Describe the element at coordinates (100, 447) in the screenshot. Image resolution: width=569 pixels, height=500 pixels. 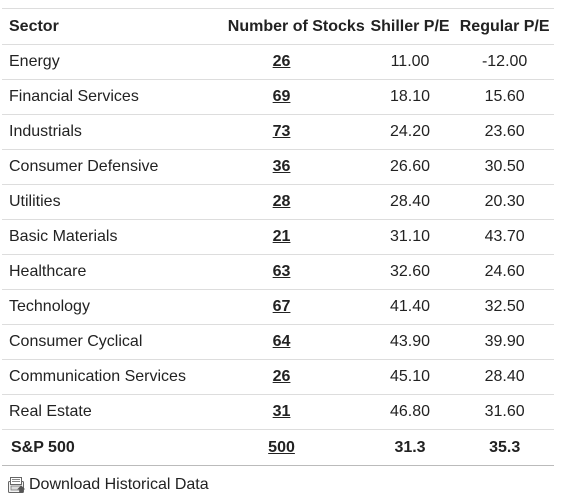
I see `total-sector-cell: S&P 500` at that location.